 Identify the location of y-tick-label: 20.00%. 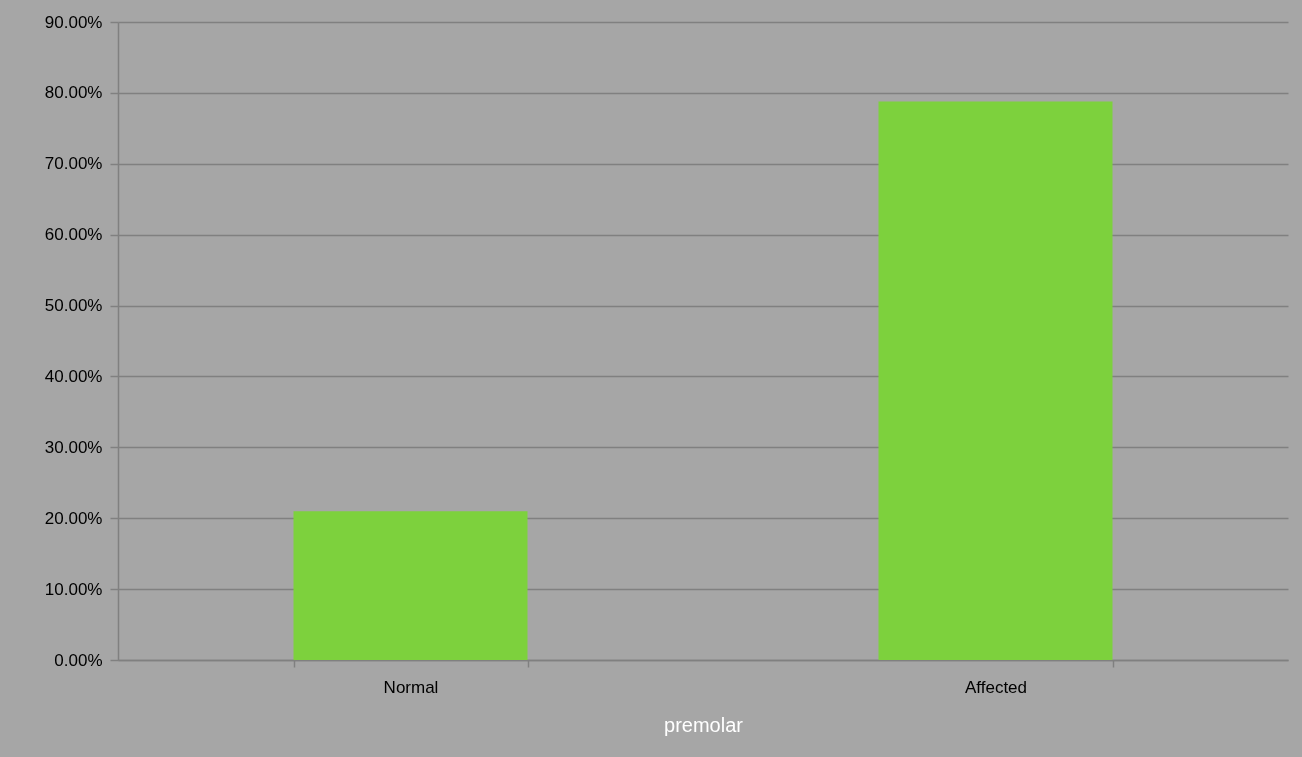
(73, 518).